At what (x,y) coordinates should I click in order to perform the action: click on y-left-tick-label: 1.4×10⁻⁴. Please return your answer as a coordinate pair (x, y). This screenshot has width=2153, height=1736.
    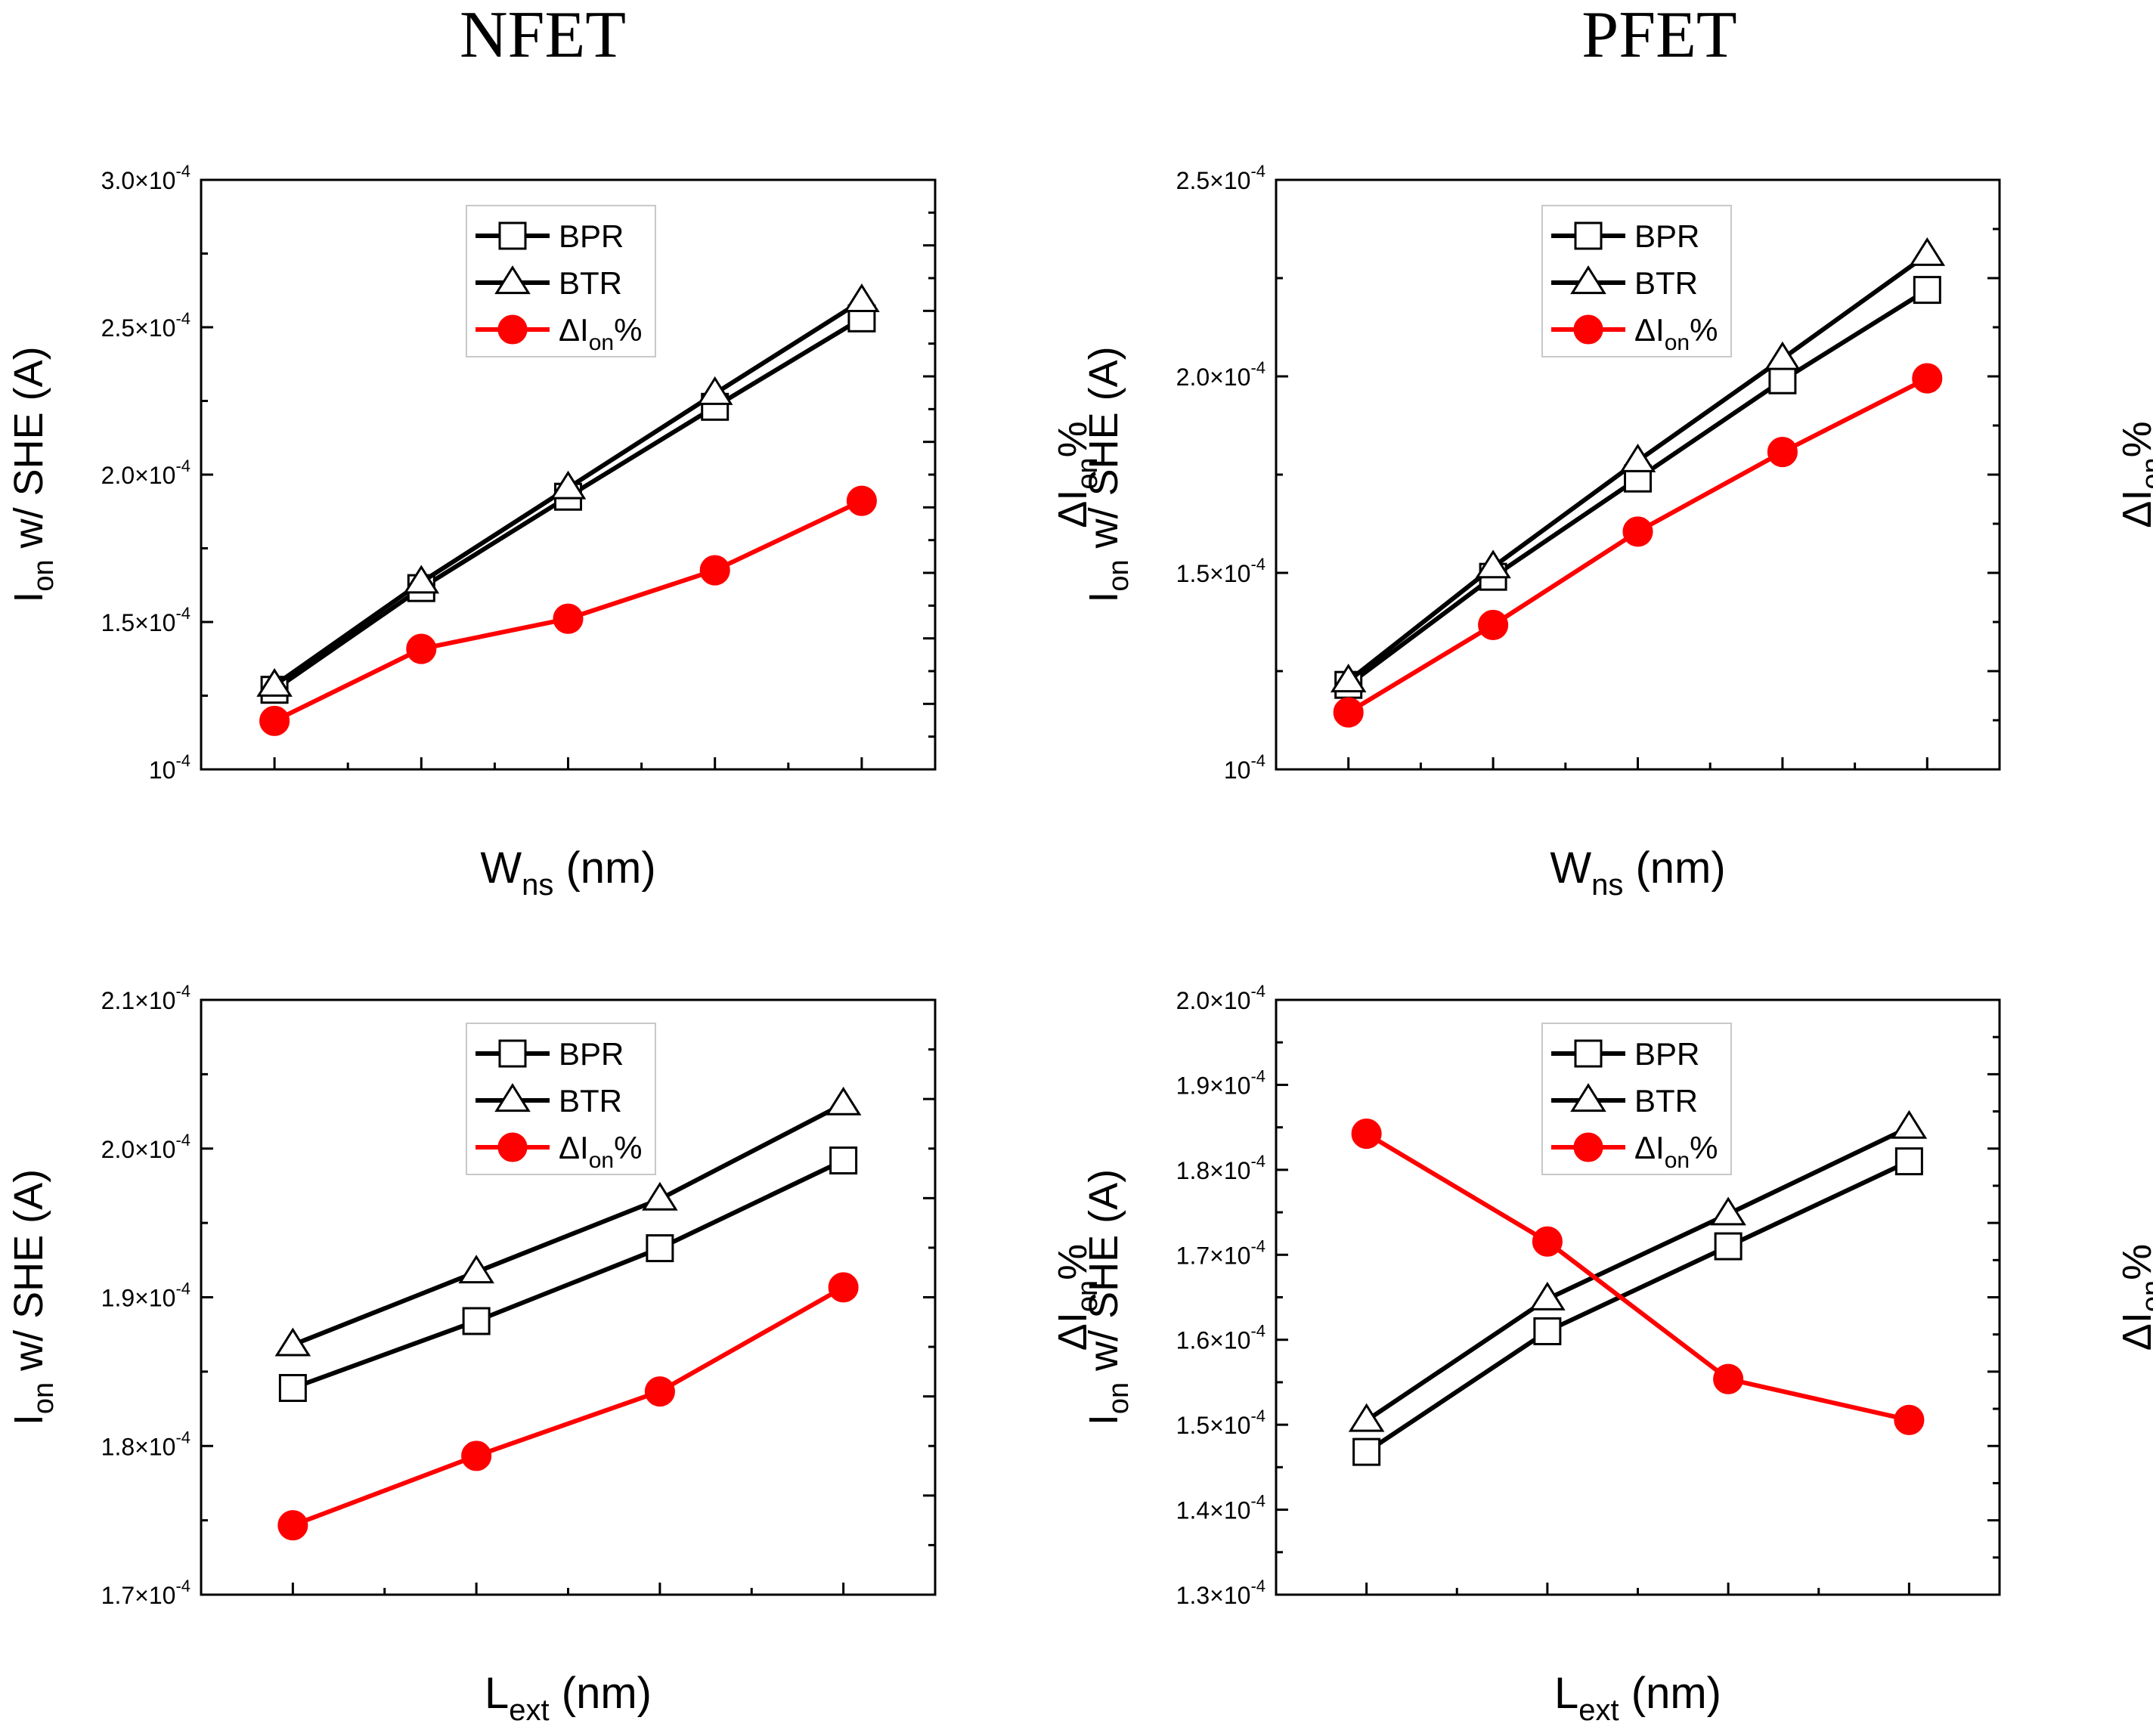
    Looking at the image, I should click on (1220, 1508).